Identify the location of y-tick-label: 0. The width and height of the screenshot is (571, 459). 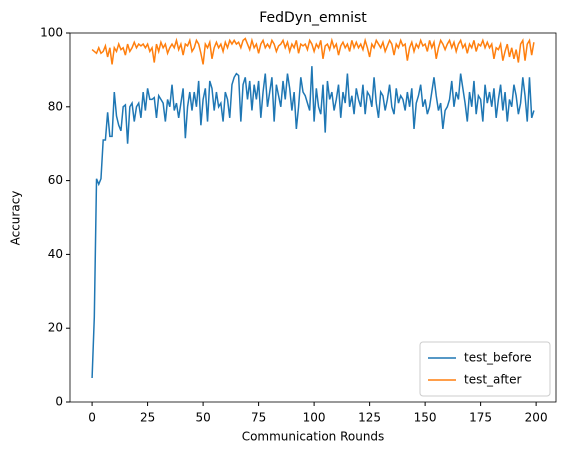
(59, 402).